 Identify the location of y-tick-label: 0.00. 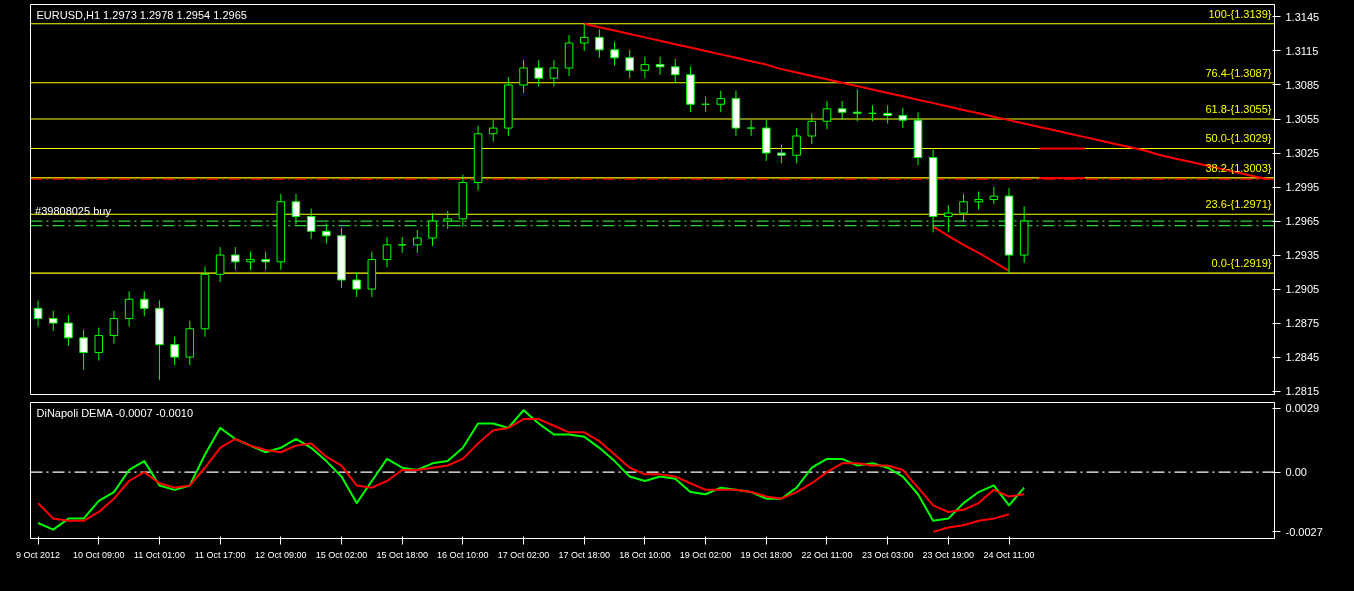
(1296, 472).